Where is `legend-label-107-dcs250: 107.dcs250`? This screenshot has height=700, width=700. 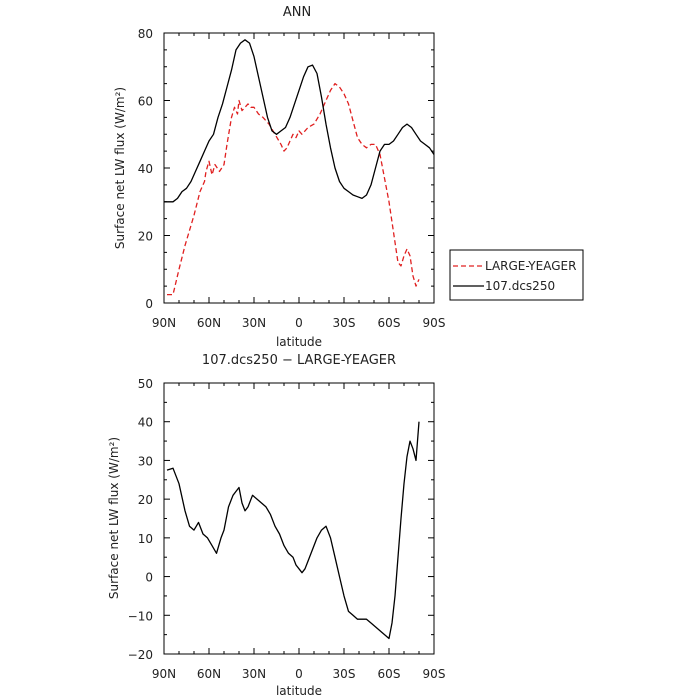 legend-label-107-dcs250: 107.dcs250 is located at coordinates (520, 286).